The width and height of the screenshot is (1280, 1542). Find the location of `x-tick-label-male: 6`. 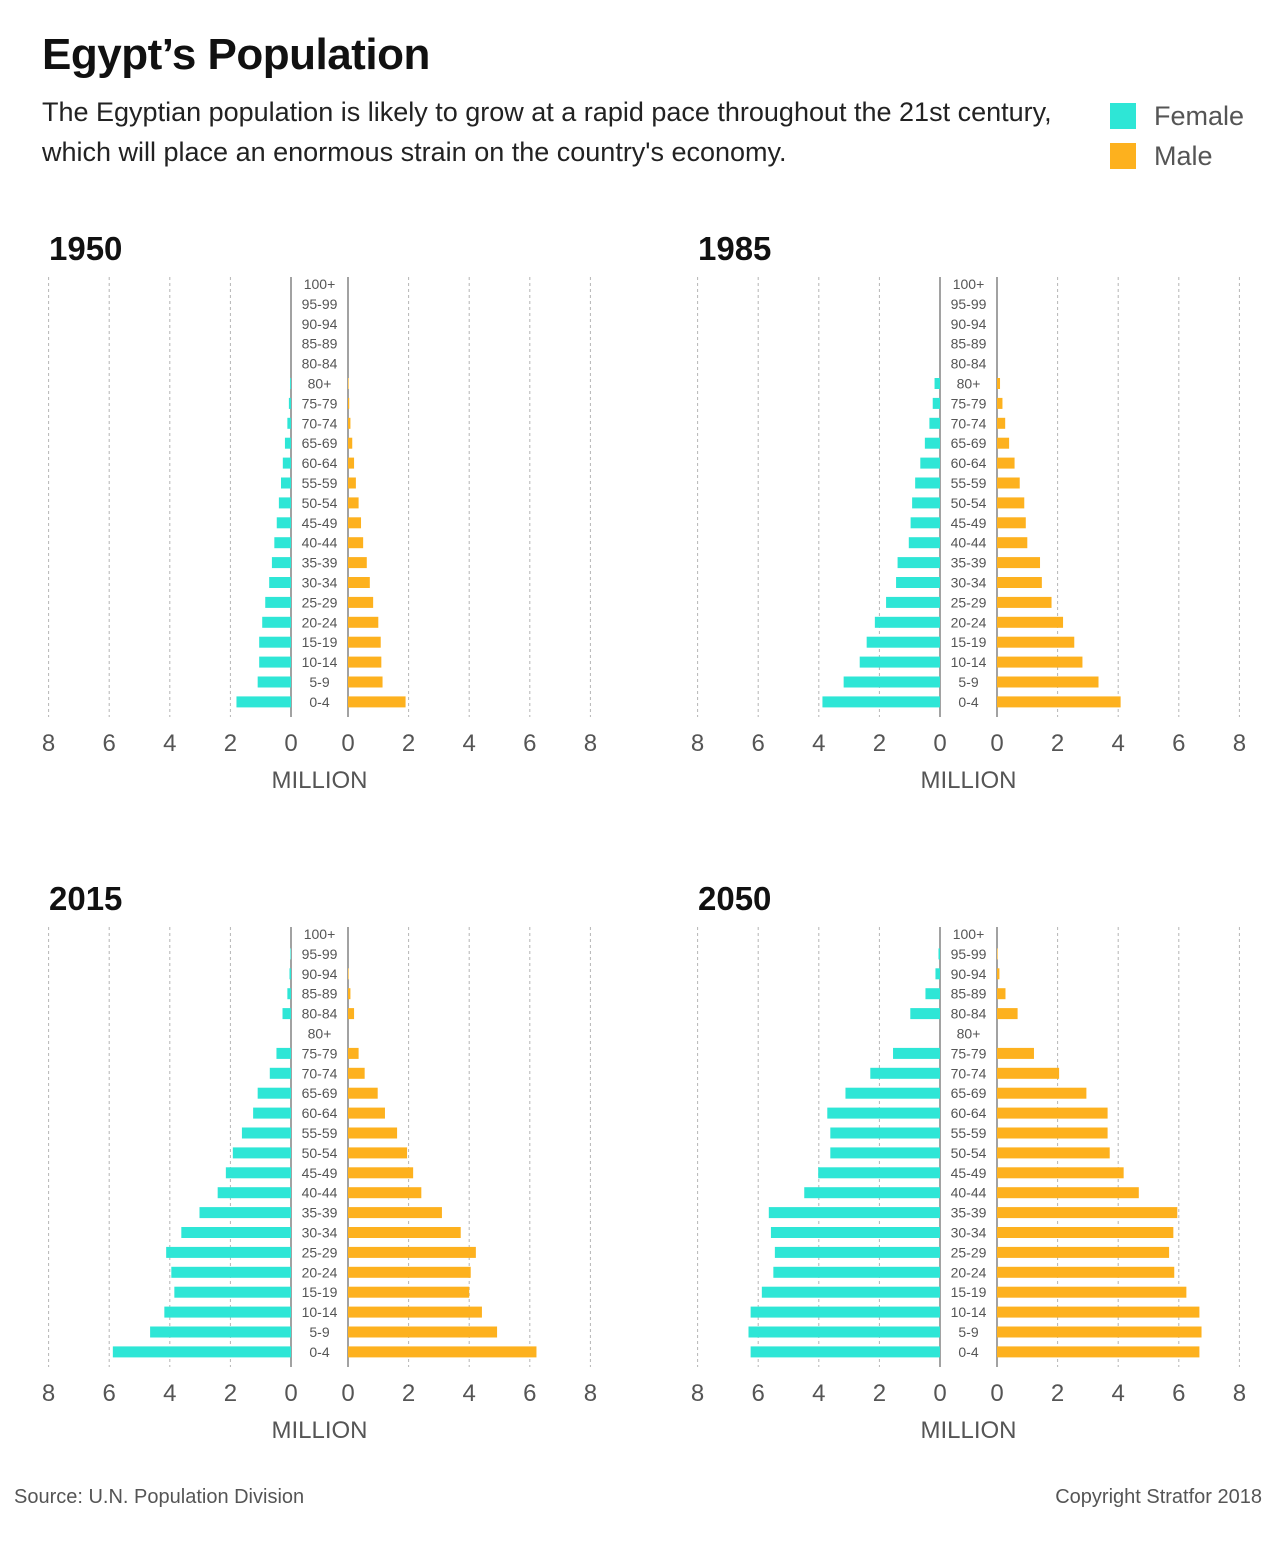

x-tick-label-male: 6 is located at coordinates (529, 743).